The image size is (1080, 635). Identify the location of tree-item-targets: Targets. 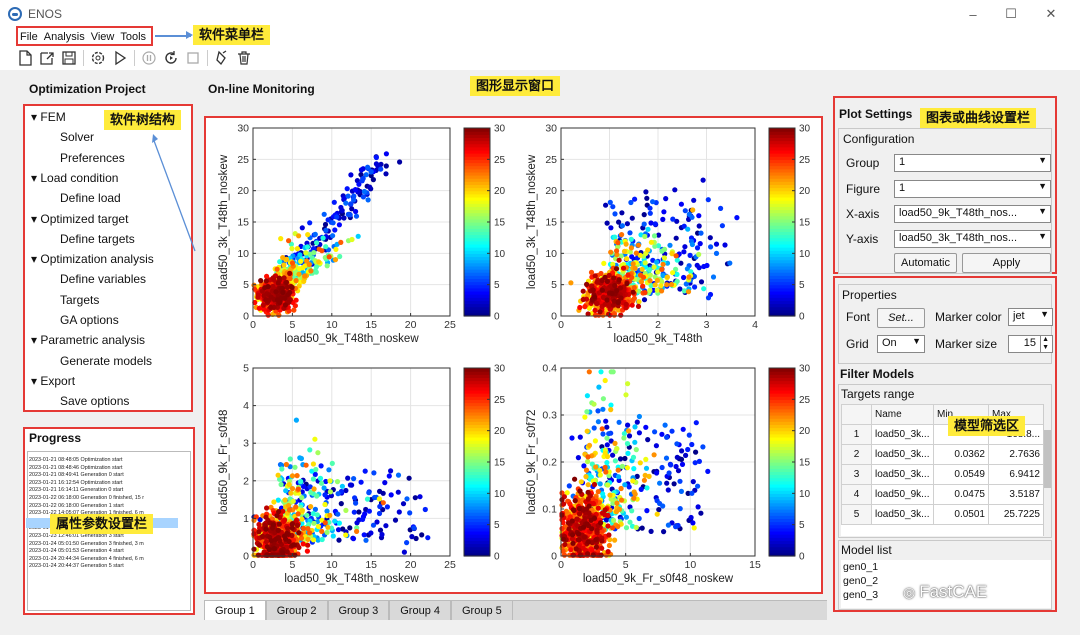
(79, 300).